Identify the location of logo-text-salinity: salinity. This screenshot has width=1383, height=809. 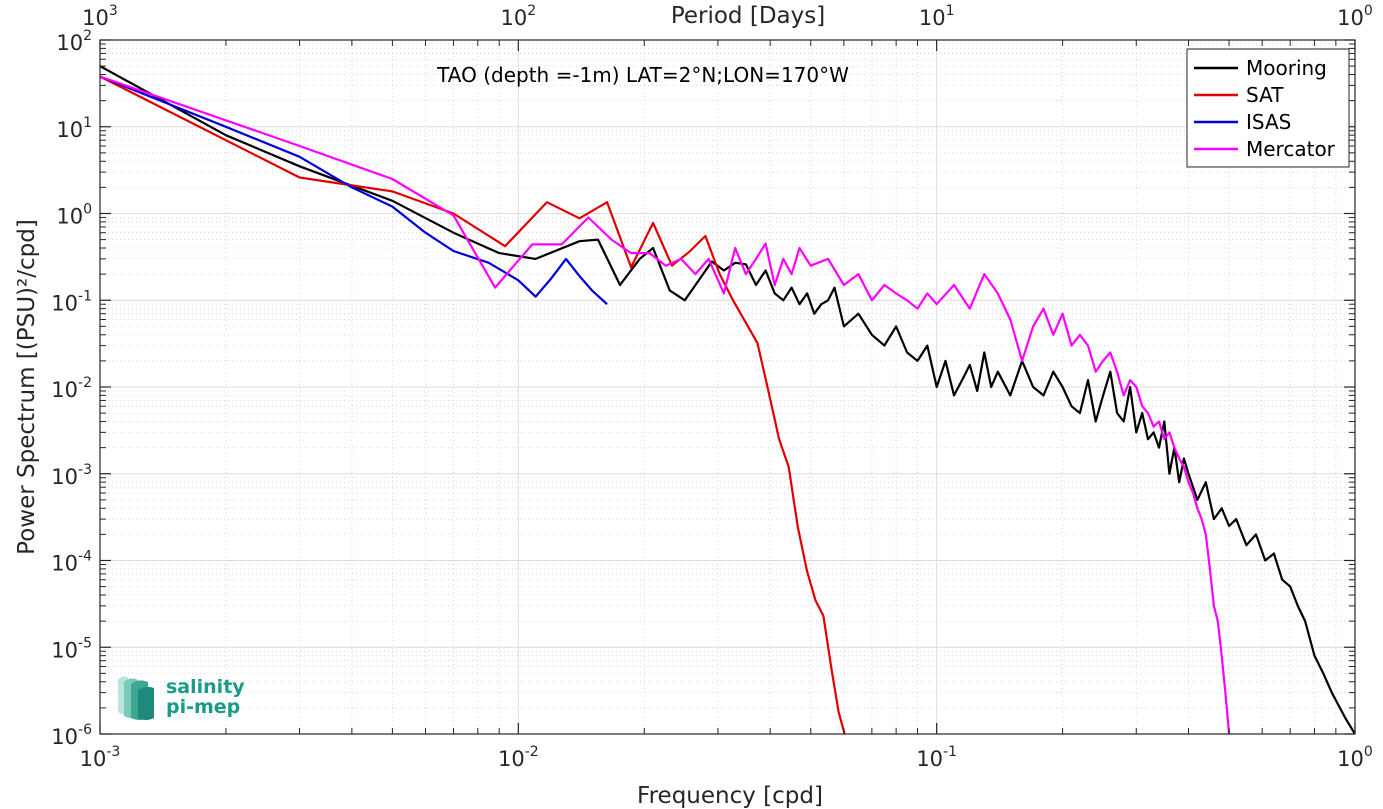
(205, 687).